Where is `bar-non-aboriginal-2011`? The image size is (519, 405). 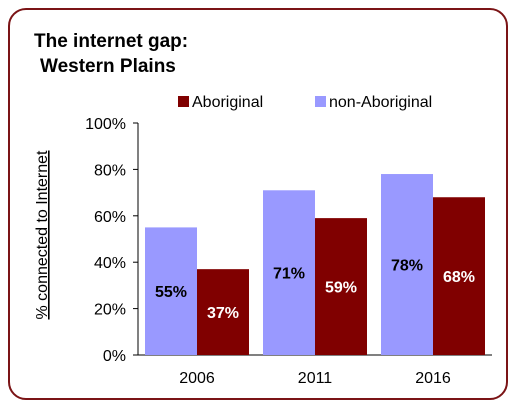
bar-non-aboriginal-2011 is located at coordinates (289, 272).